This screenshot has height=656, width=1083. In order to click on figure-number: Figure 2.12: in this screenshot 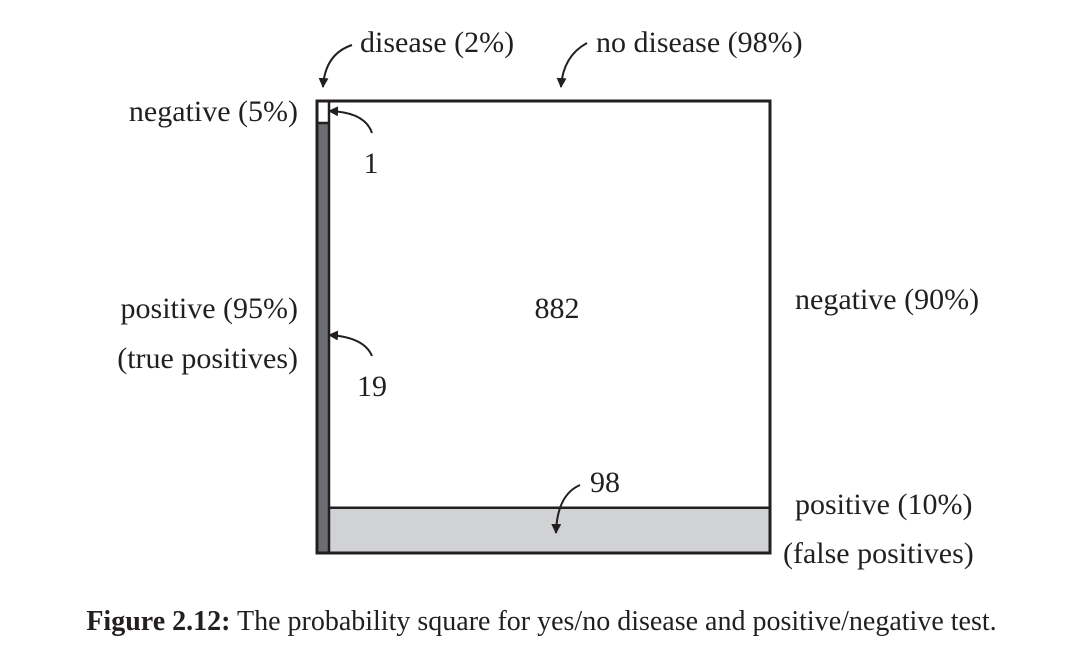, I will do `click(158, 621)`.